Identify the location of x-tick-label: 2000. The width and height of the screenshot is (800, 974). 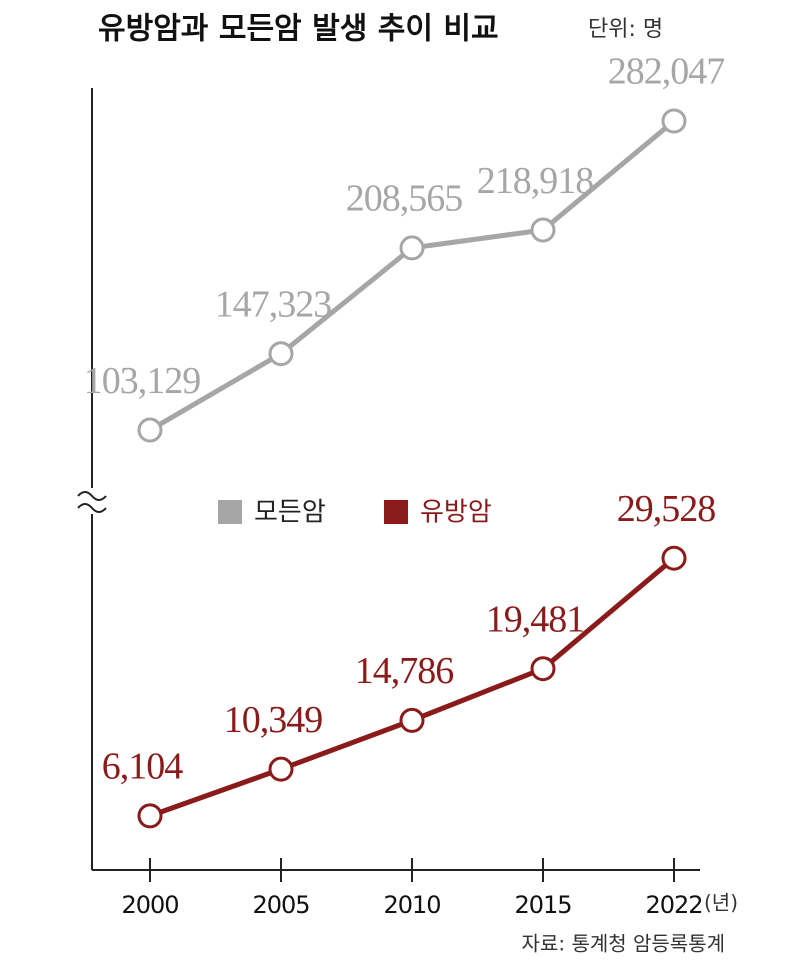
(149, 905).